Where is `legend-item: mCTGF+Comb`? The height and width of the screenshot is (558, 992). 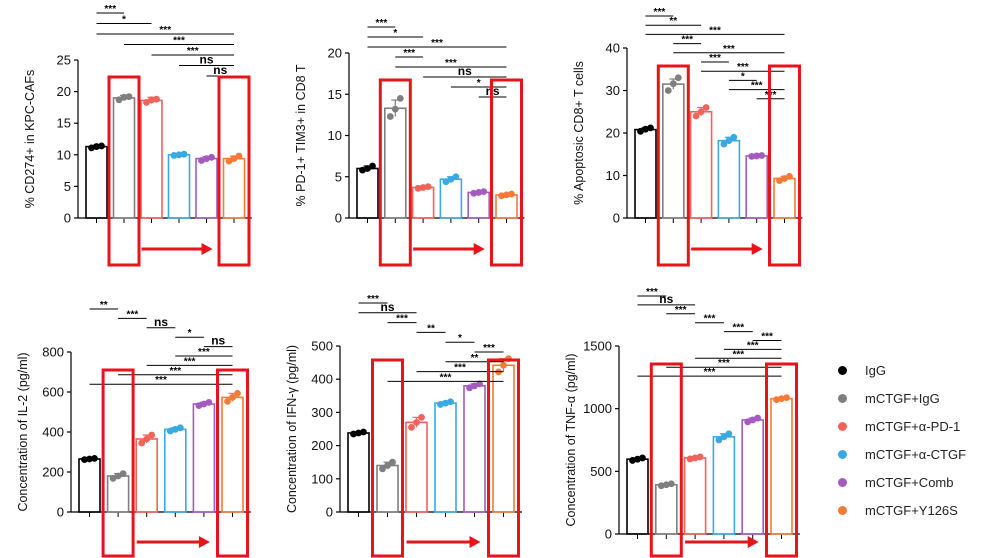 legend-item: mCTGF+Comb is located at coordinates (902, 482).